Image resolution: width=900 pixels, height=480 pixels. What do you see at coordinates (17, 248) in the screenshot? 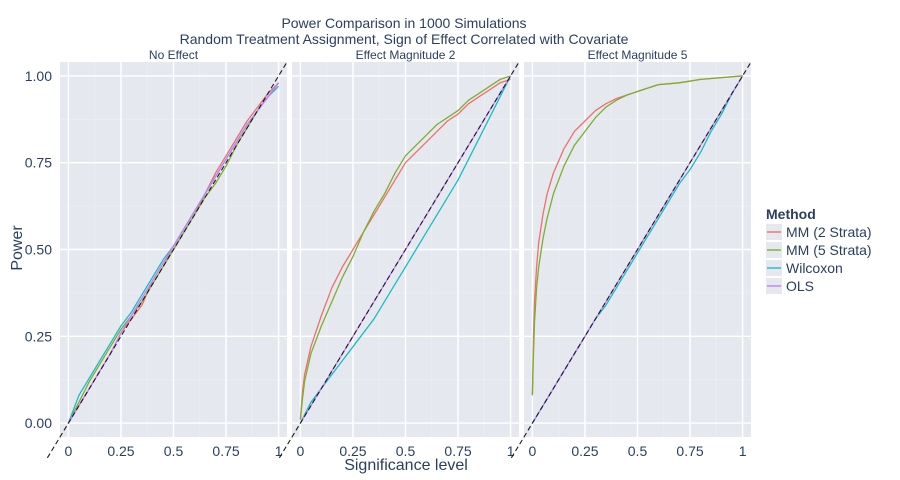
I see `y-axis-title: Power` at bounding box center [17, 248].